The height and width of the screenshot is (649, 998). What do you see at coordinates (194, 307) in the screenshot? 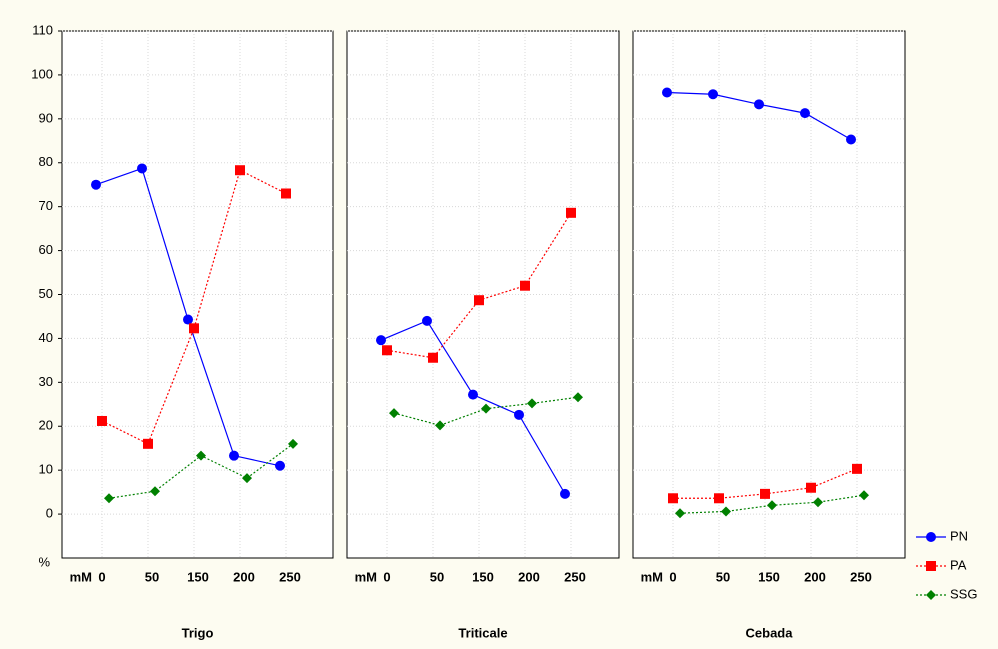
I see `series-line` at bounding box center [194, 307].